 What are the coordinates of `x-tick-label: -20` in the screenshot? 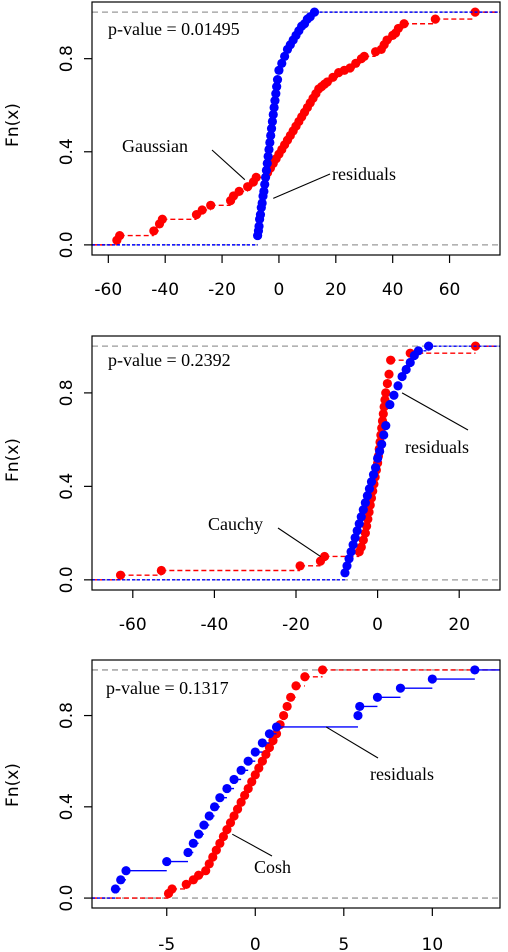 It's located at (222, 290).